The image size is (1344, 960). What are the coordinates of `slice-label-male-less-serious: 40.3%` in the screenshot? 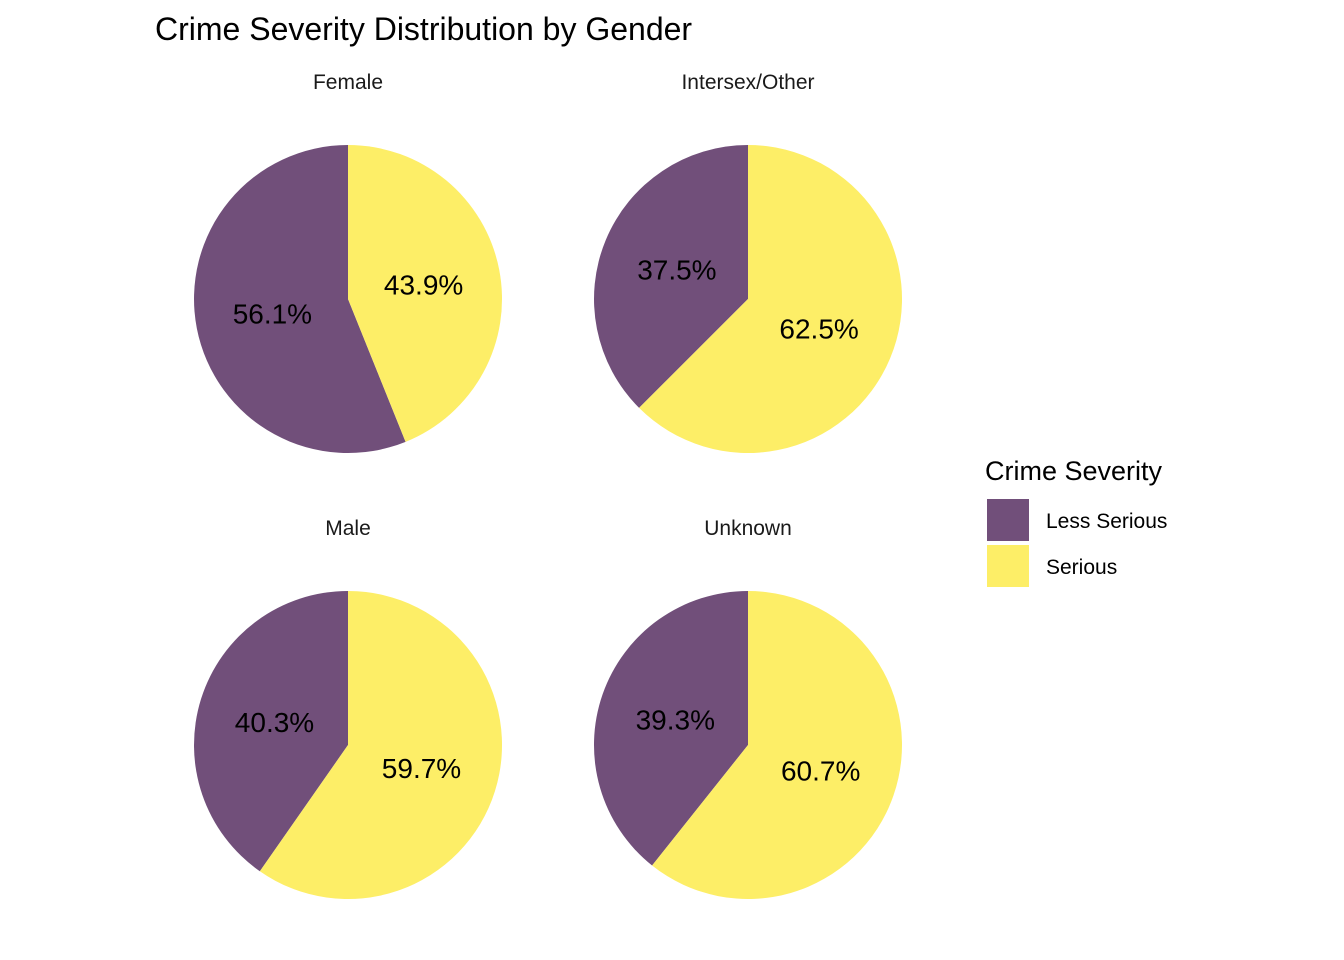 It's located at (274, 722).